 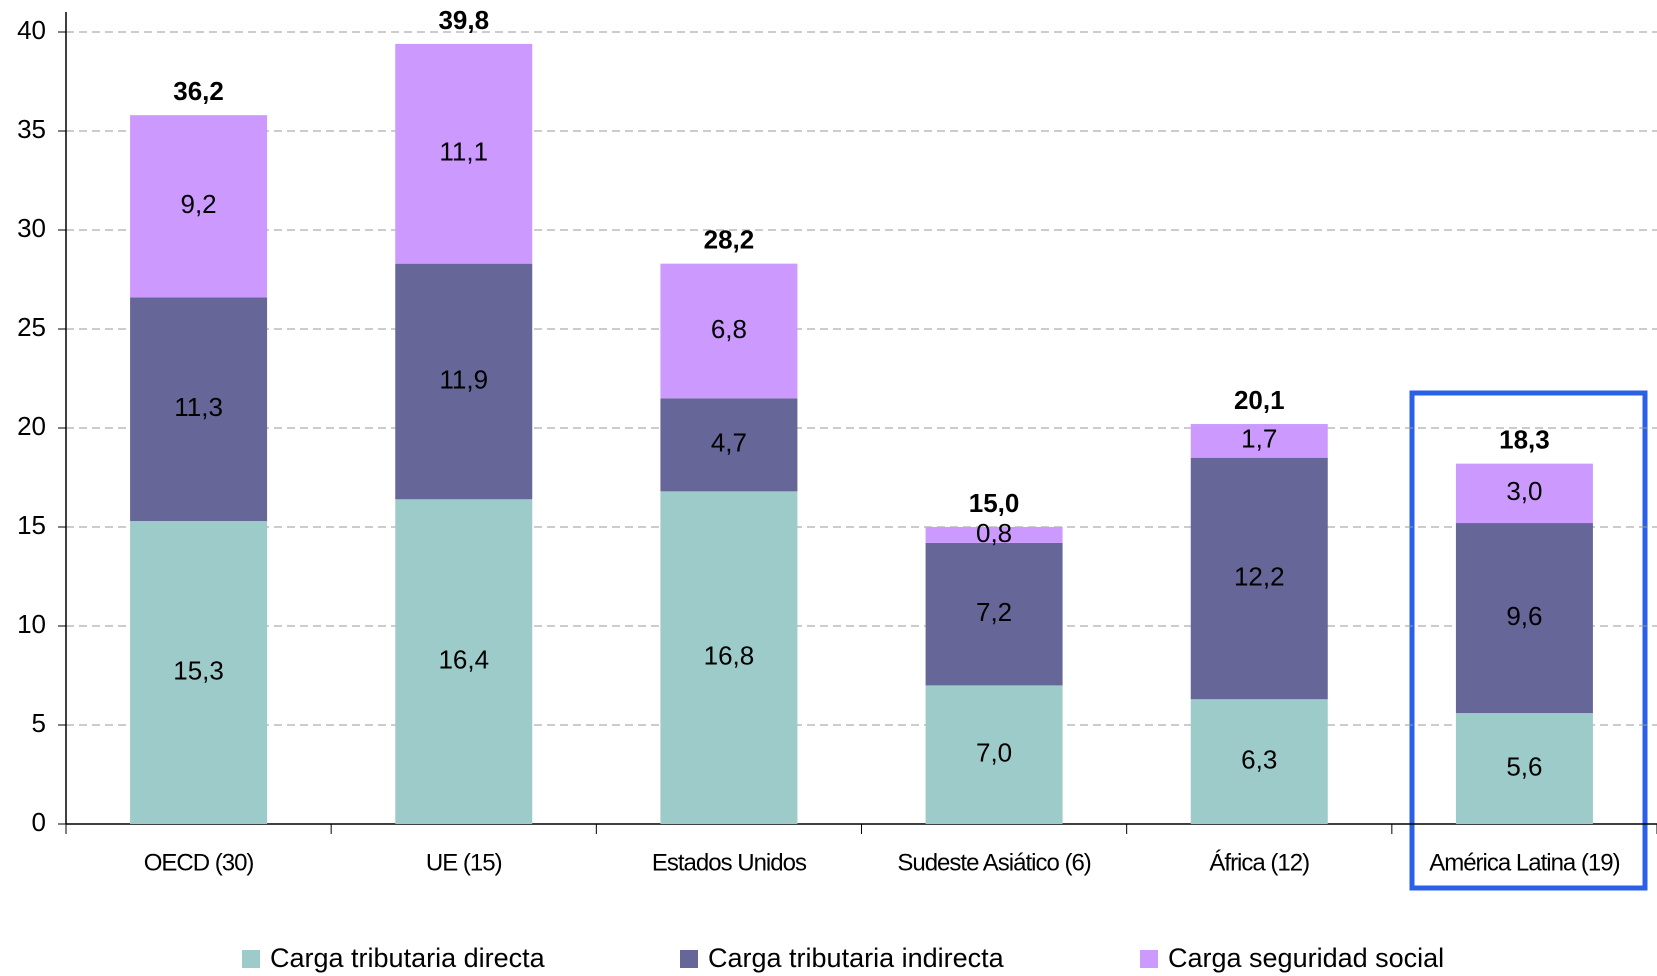 I want to click on y-tick-label: 40, so click(x=31, y=30).